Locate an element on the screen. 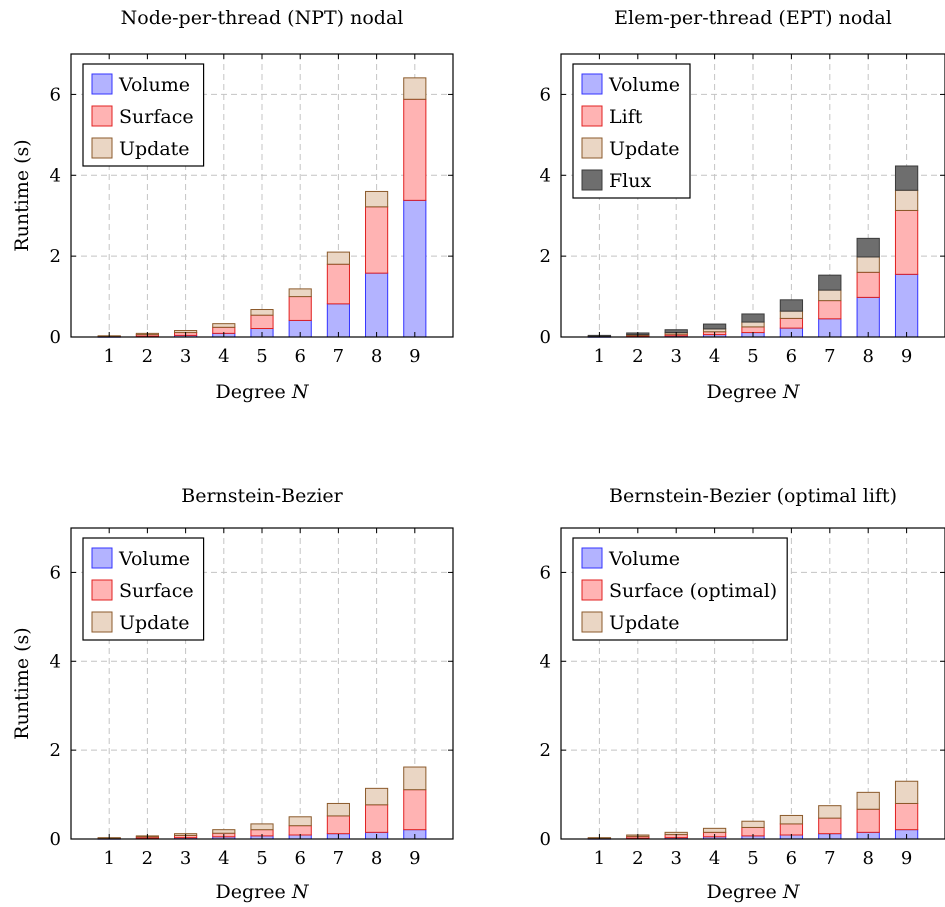  legend-frame is located at coordinates (680, 589).